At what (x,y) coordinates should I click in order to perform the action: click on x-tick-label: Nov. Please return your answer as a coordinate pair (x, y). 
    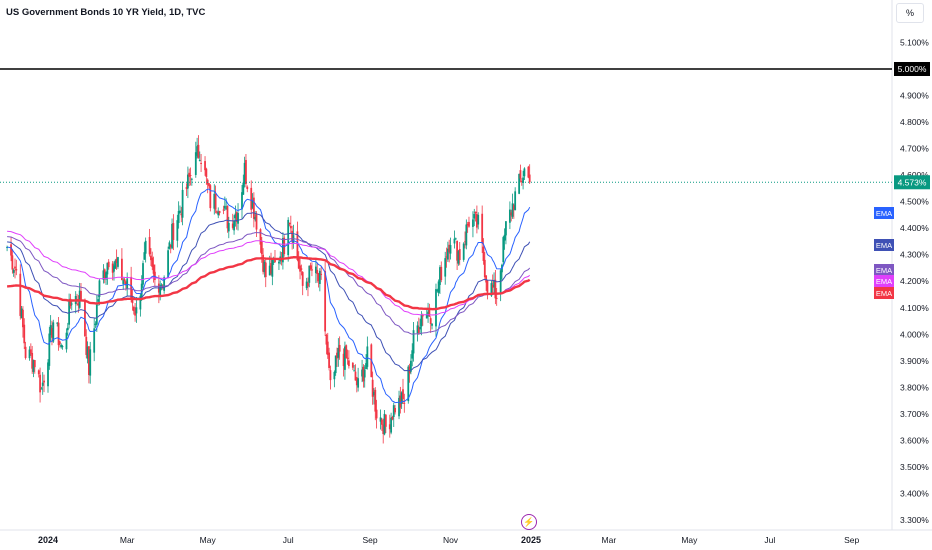
    Looking at the image, I should click on (451, 540).